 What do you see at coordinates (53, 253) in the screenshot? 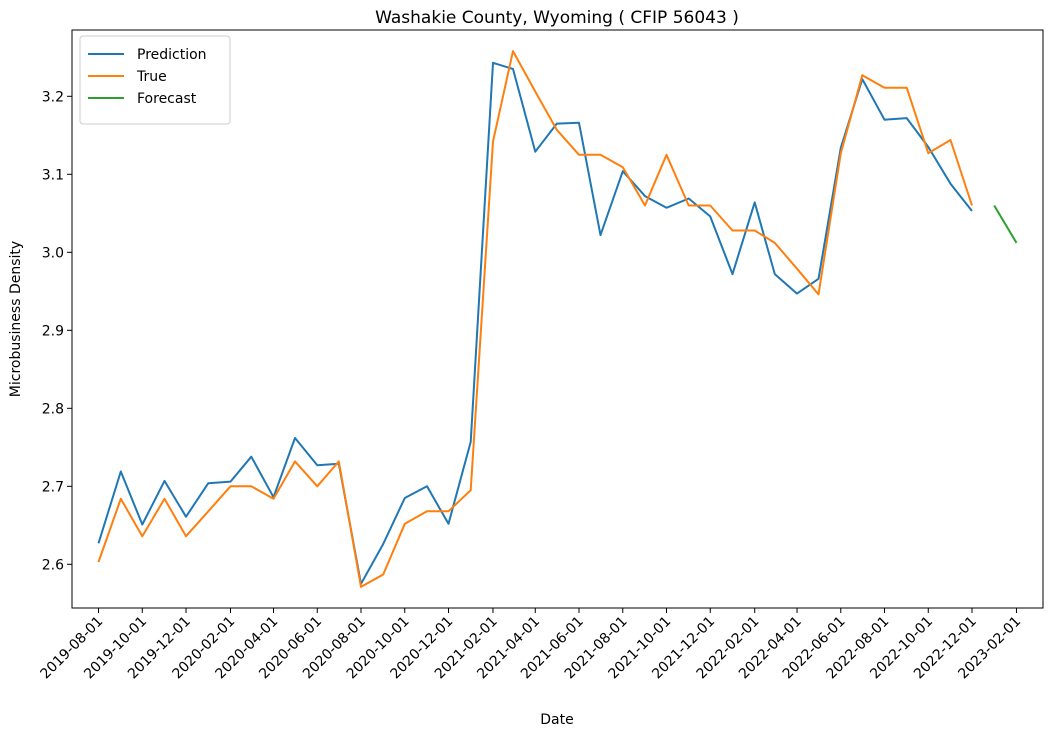
I see `y-tick-label: 3.0` at bounding box center [53, 253].